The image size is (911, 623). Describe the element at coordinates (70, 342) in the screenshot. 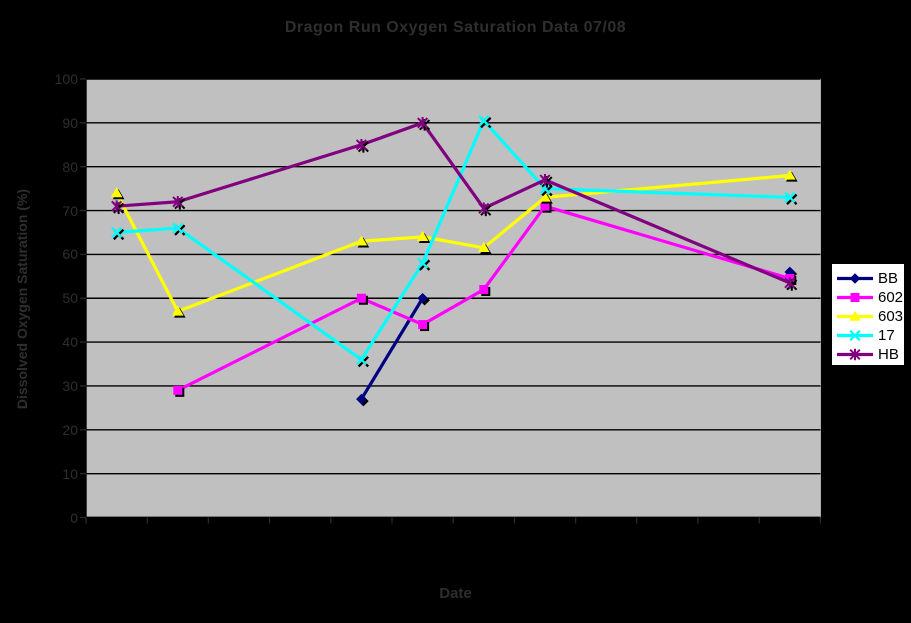

I see `y-tick-label-40: 40` at that location.